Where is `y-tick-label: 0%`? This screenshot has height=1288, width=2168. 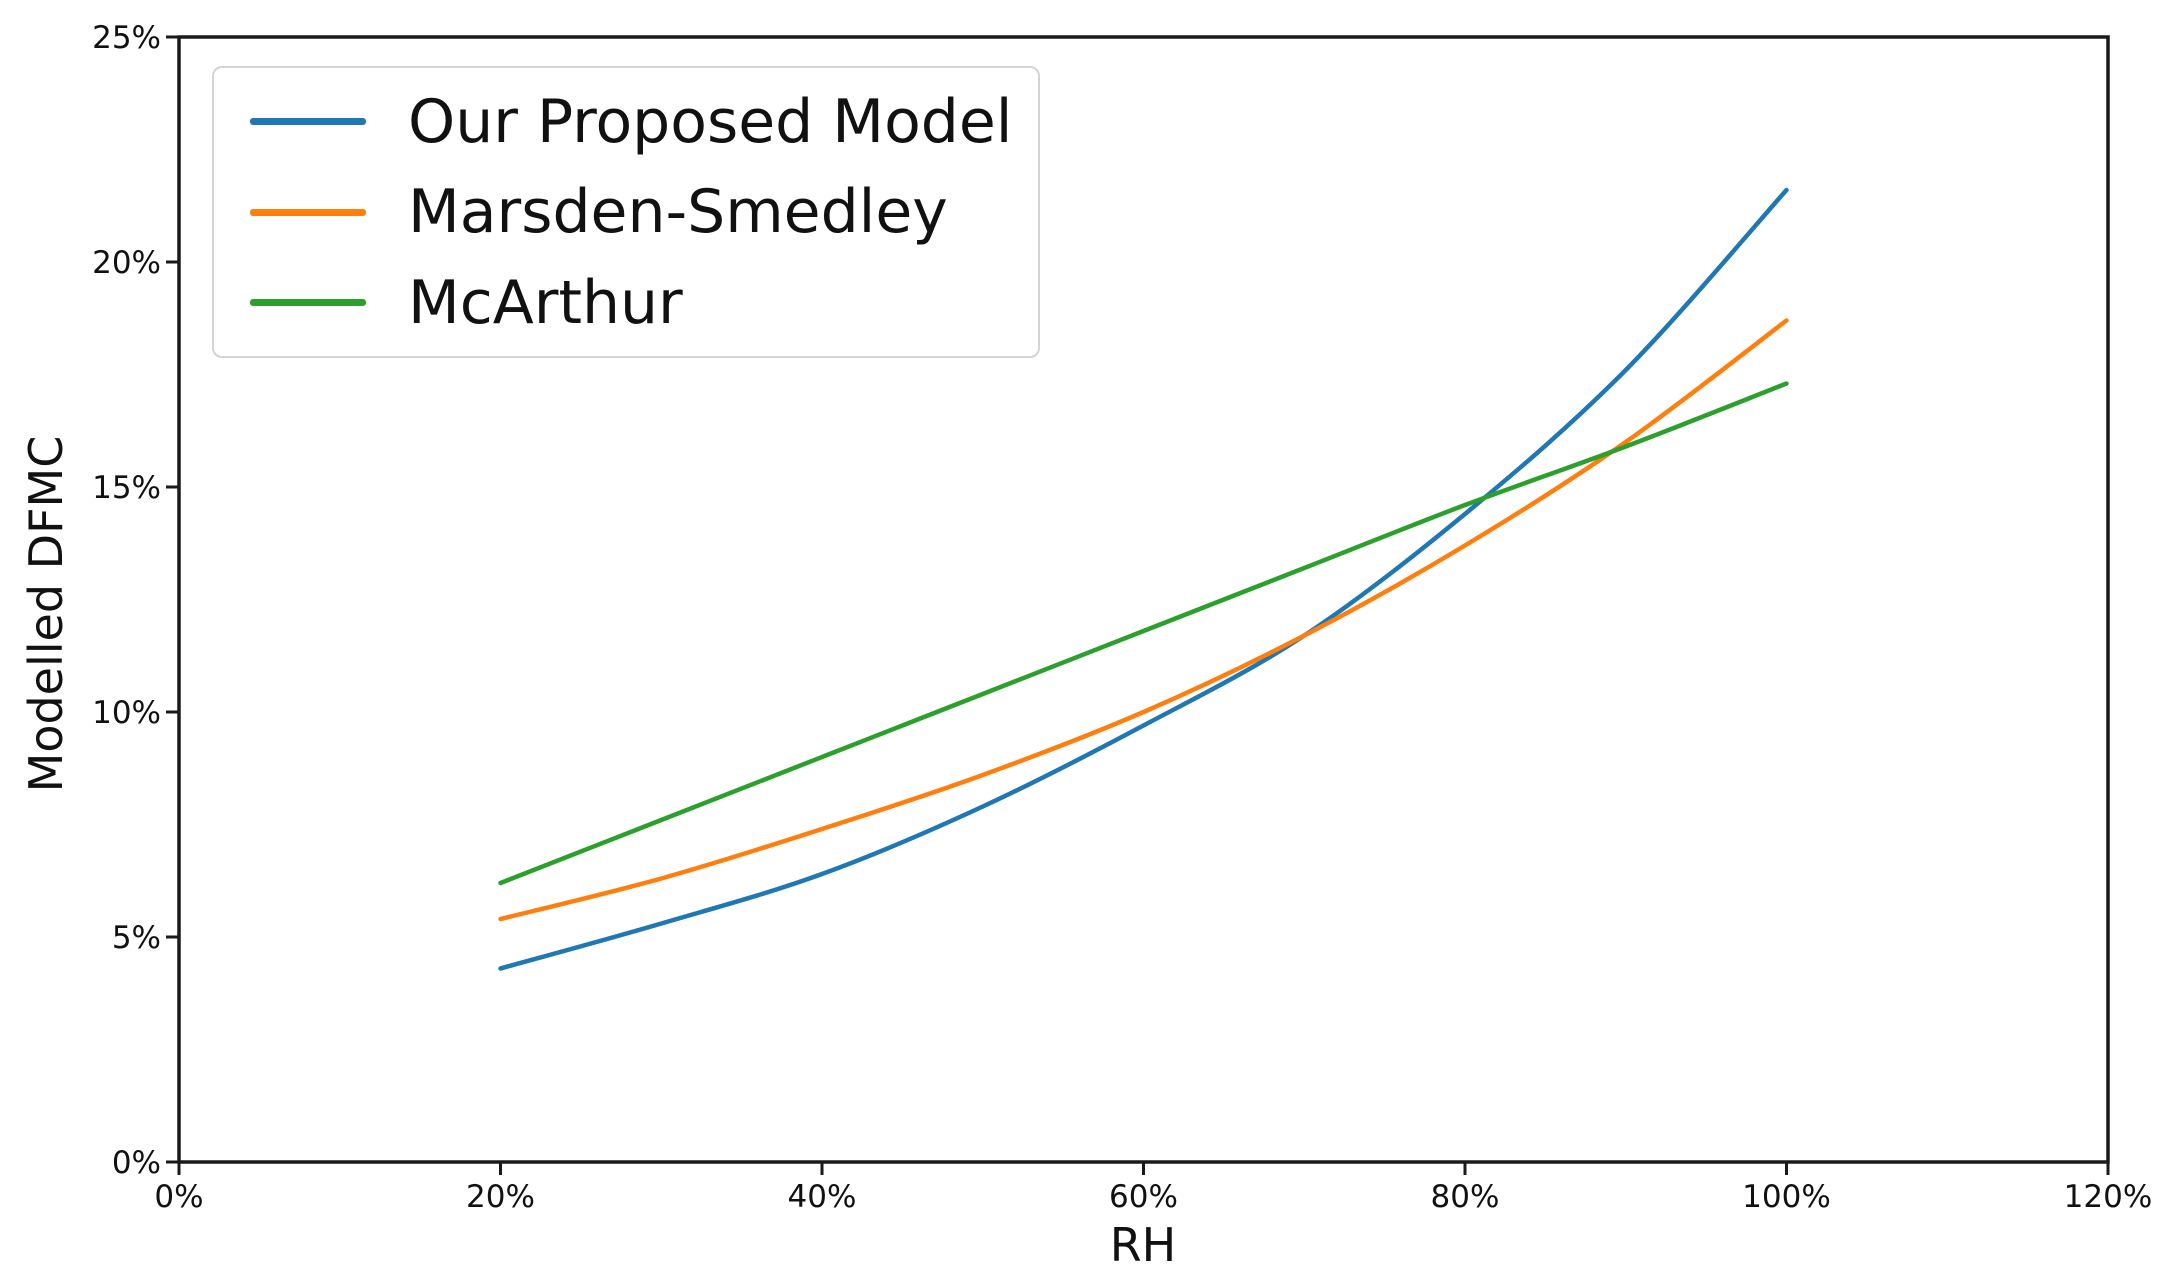 y-tick-label: 0% is located at coordinates (136, 1163).